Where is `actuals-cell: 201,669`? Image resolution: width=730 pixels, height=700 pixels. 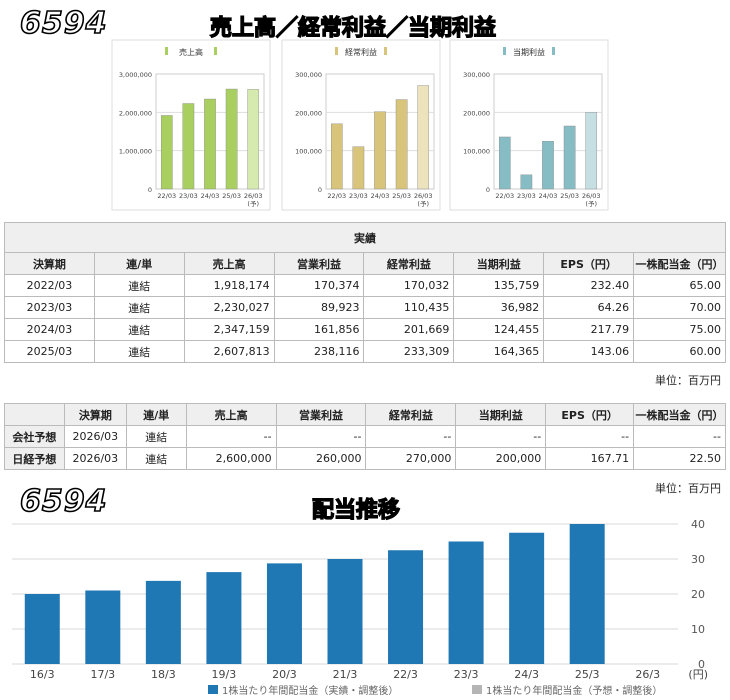 actuals-cell: 201,669 is located at coordinates (409, 329).